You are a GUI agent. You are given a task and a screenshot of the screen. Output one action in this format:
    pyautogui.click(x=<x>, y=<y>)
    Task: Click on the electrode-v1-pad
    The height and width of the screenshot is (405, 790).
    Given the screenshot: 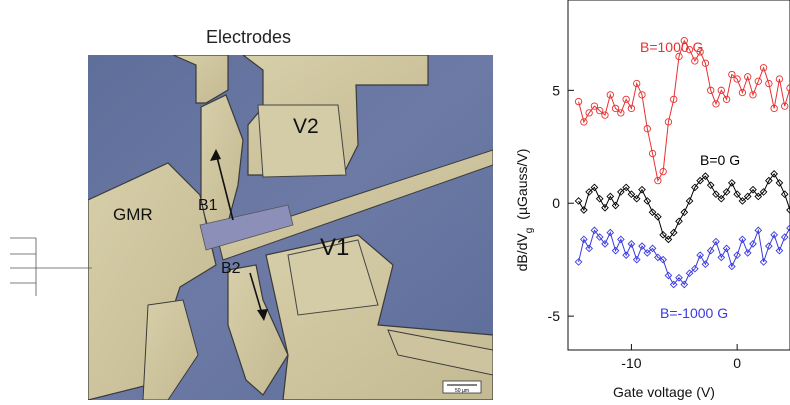 What is the action you would take?
    pyautogui.click(x=333, y=277)
    